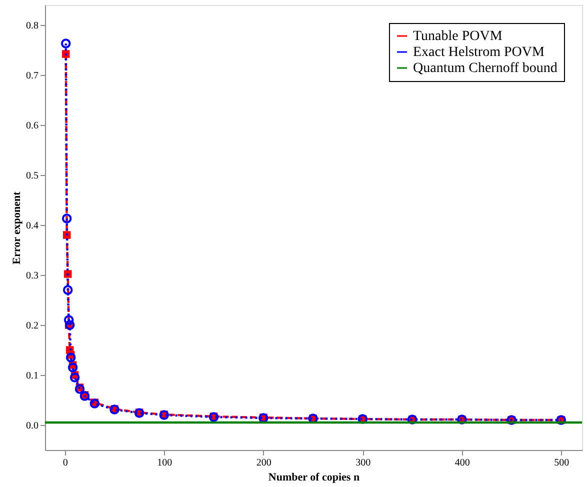 This screenshot has height=487, width=587. Describe the element at coordinates (264, 463) in the screenshot. I see `x-tick-label: 200` at that location.